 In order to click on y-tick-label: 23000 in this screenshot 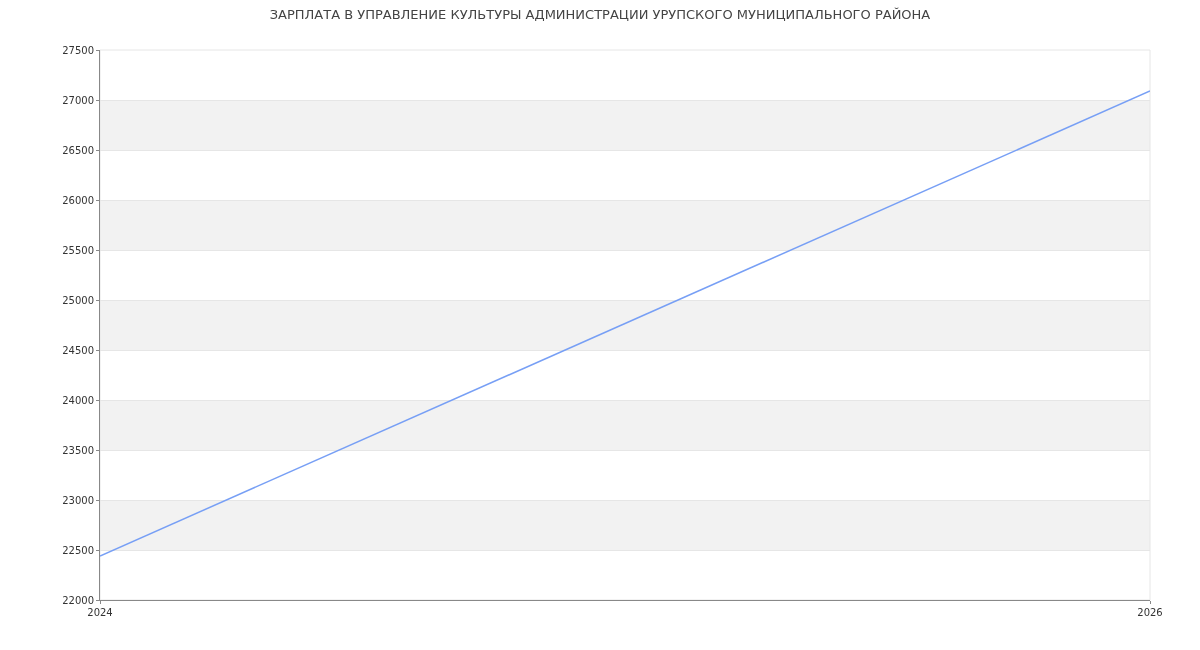, I will do `click(78, 500)`.